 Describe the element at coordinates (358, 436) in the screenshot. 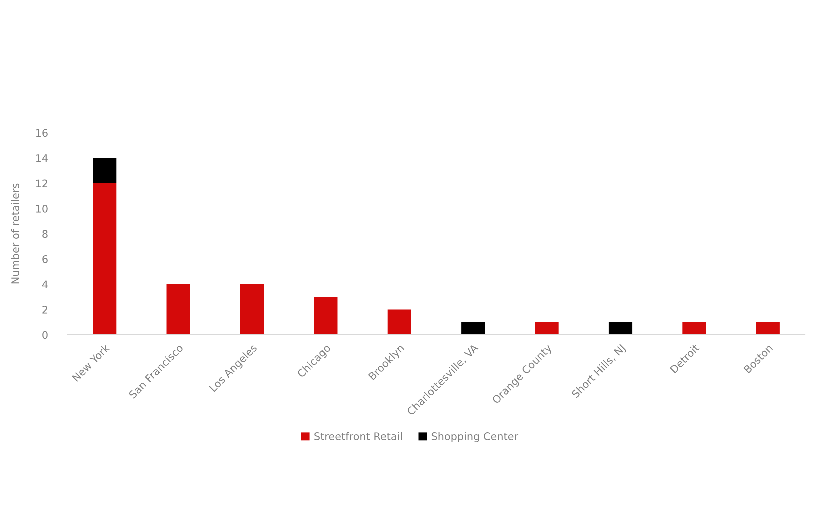

I see `legend-label: Streetfront Retail` at that location.